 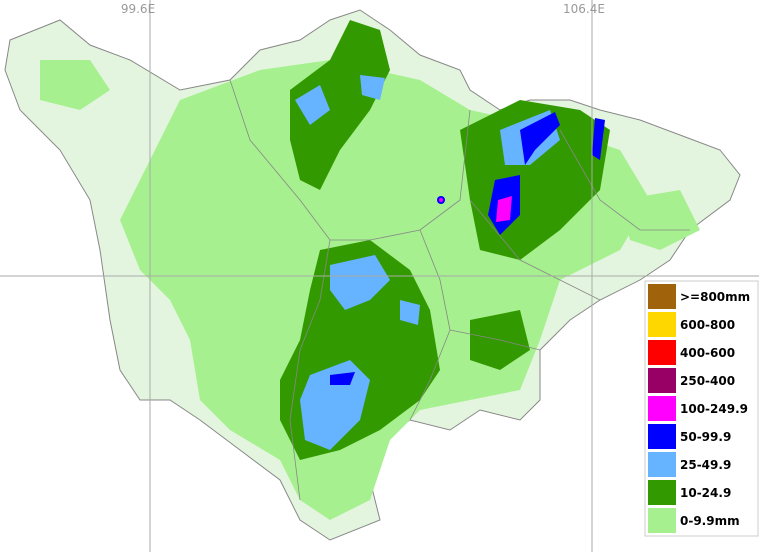 I want to click on legend-label: 50-99.9, so click(x=705, y=437).